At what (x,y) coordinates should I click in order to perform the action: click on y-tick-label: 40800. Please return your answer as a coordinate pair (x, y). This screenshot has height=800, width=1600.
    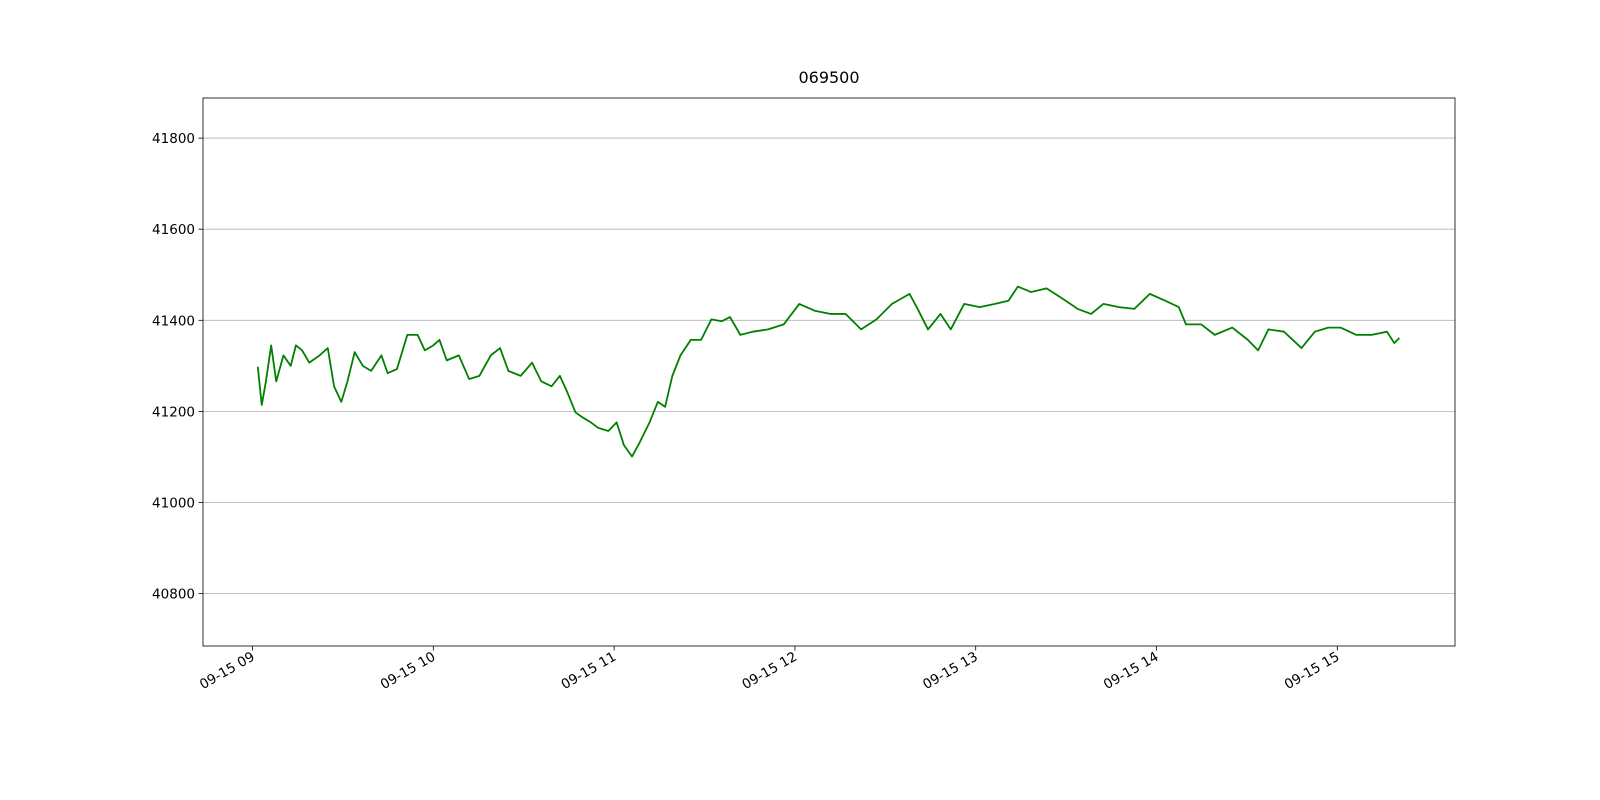
    Looking at the image, I should click on (173, 595).